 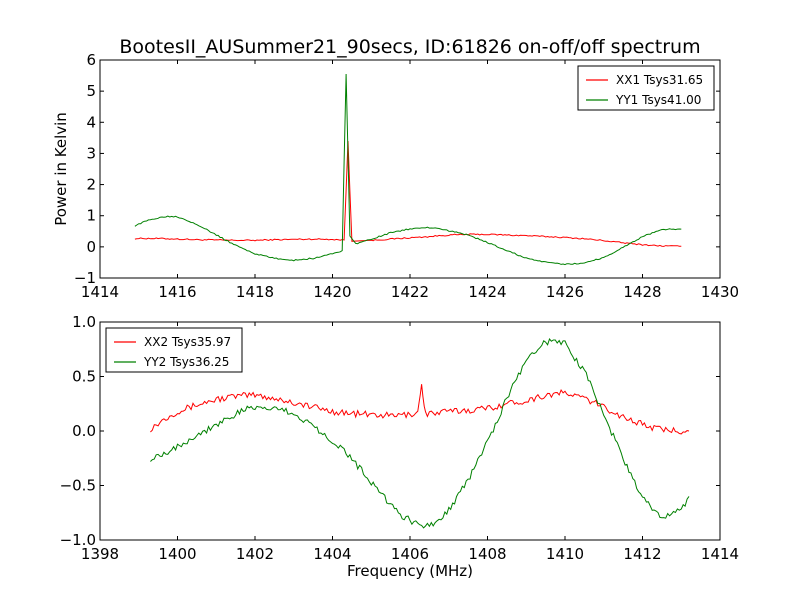 I want to click on bottom-ytick-label: 1.0, so click(x=84, y=322).